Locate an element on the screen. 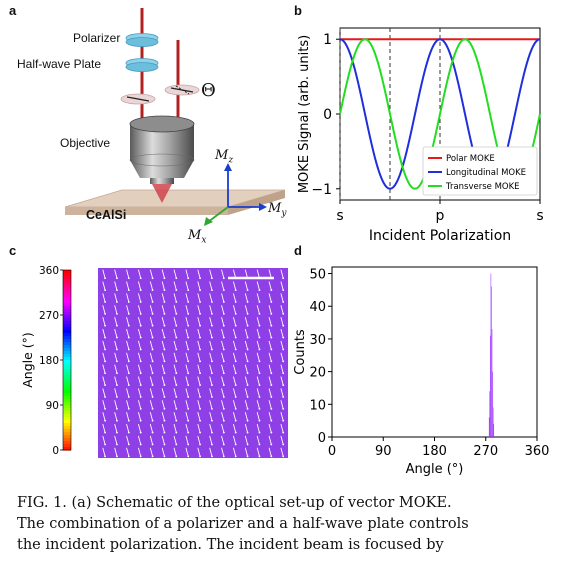 Image resolution: width=566 pixels, height=567 pixels. colorbar-tick-label: 90 is located at coordinates (52, 406).